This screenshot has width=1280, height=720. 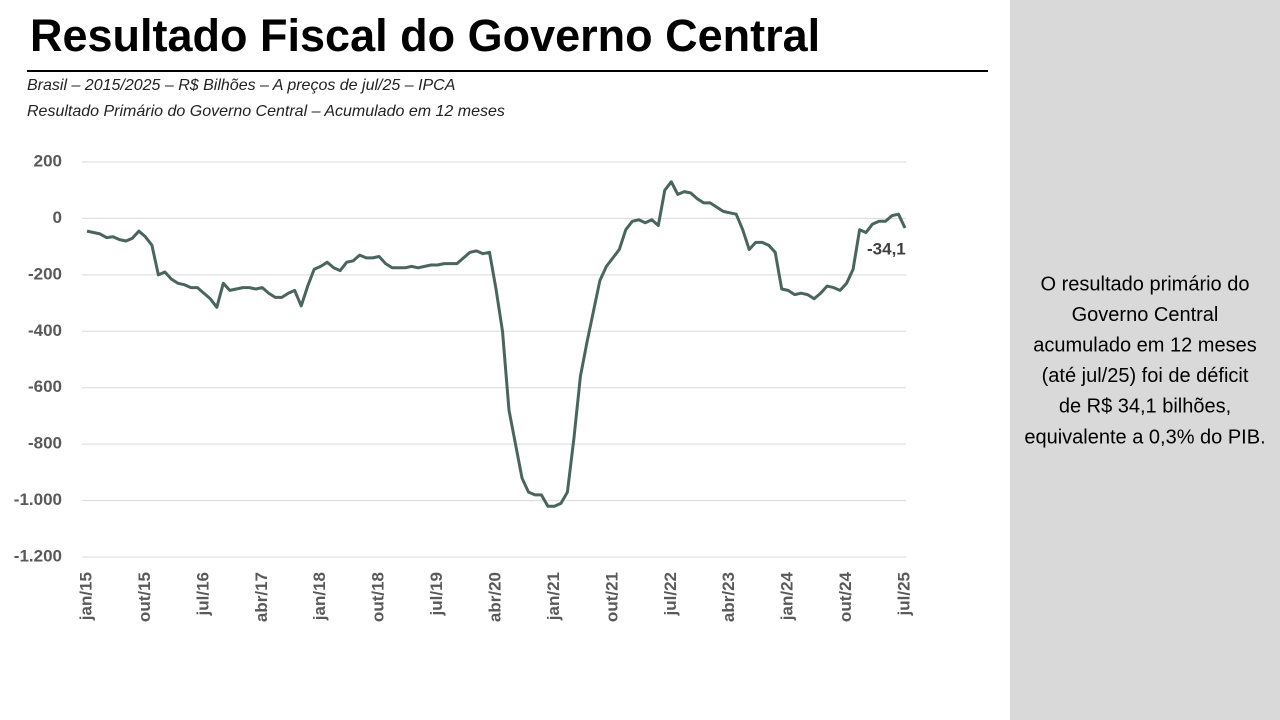 What do you see at coordinates (48, 160) in the screenshot?
I see `y-tick-label: 200` at bounding box center [48, 160].